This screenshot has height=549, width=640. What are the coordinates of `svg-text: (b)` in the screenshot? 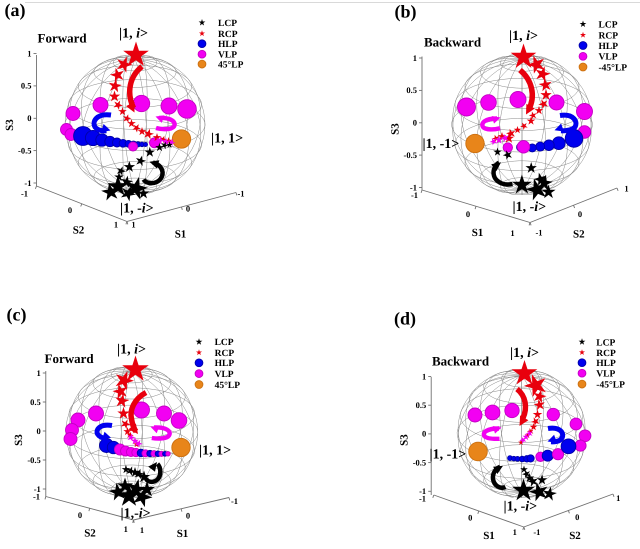 It's located at (406, 12).